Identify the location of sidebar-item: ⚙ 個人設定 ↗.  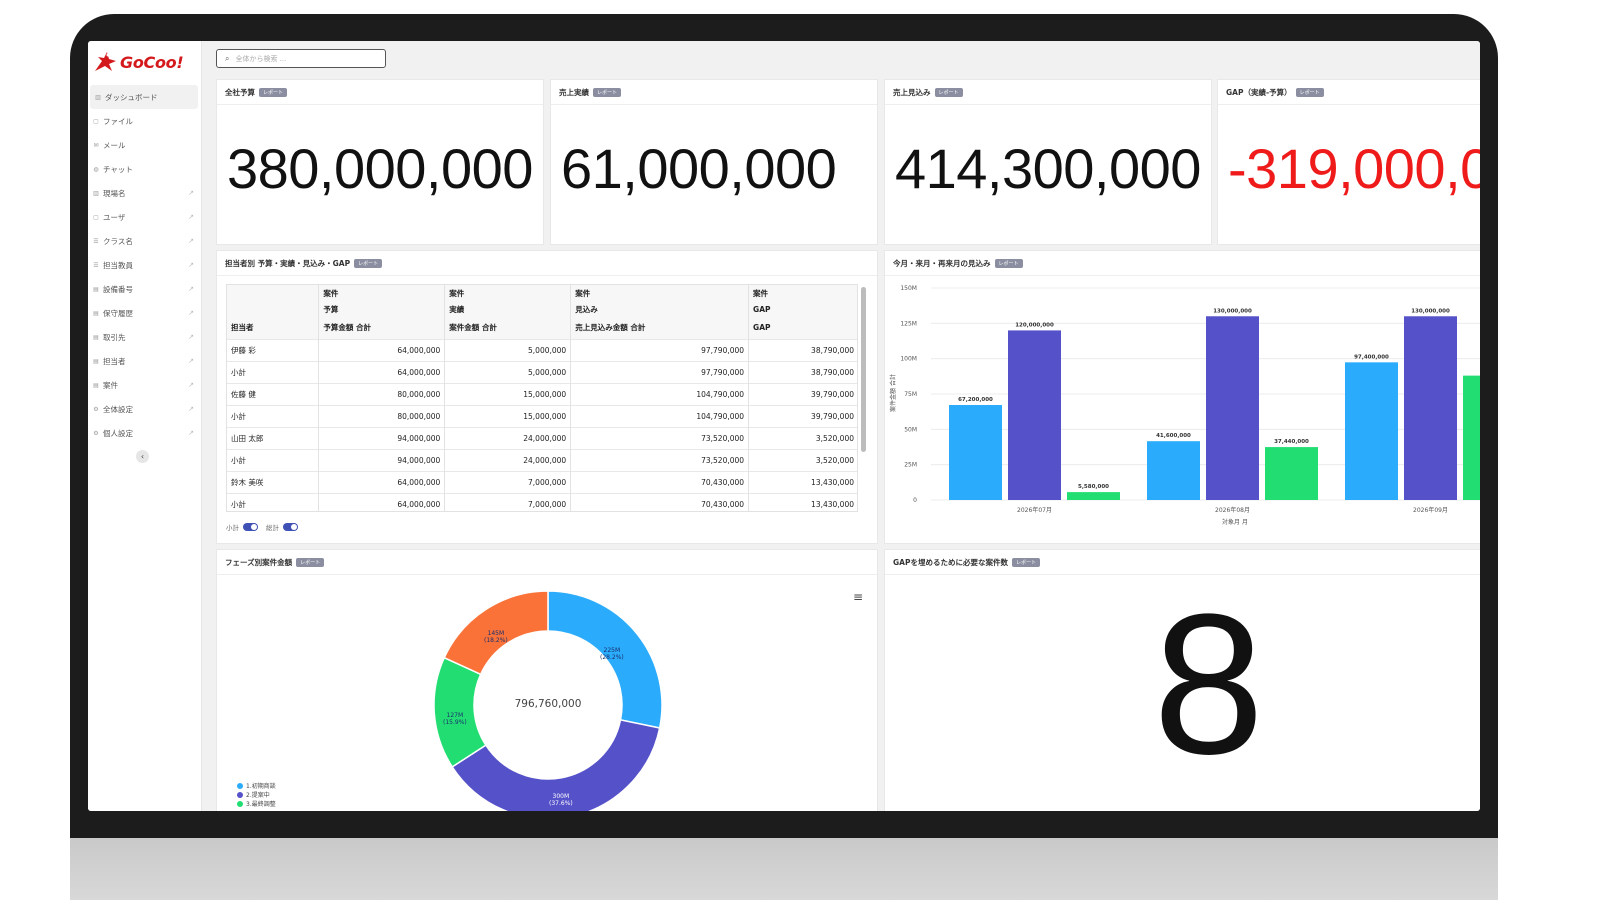
(145, 433).